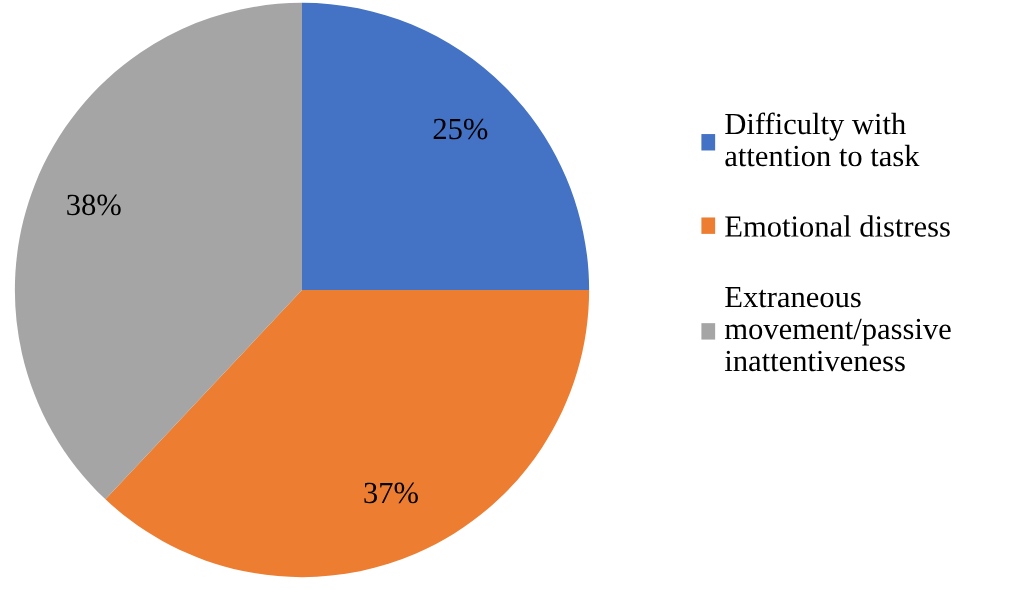  Describe the element at coordinates (391, 493) in the screenshot. I see `data-label: 37%` at that location.